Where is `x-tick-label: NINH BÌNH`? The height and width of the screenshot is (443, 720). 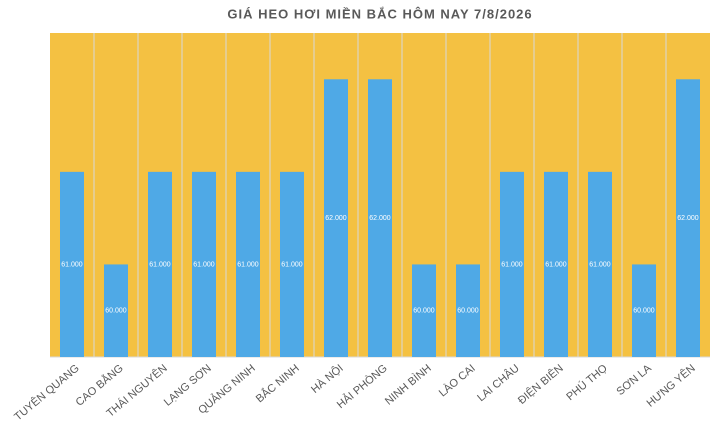
x-tick-label: NINH BÌNH is located at coordinates (407, 385).